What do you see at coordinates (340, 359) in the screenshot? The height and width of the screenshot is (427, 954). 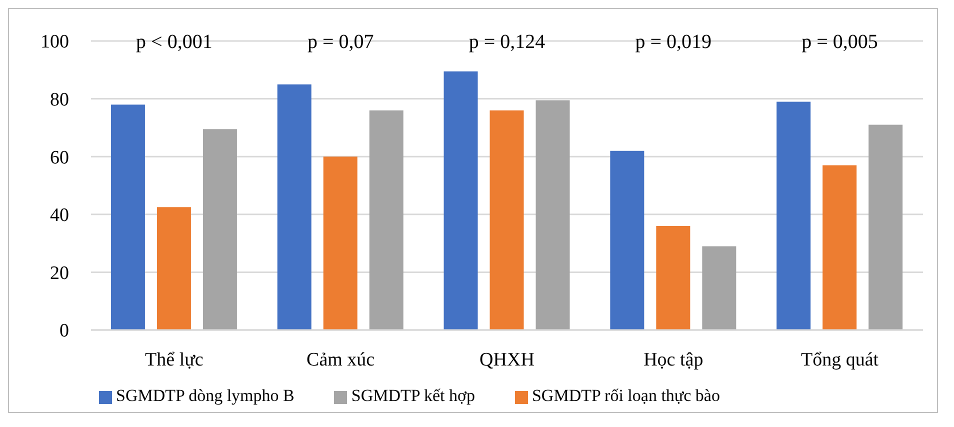 I see `x-tick-label: Cảm xúc` at bounding box center [340, 359].